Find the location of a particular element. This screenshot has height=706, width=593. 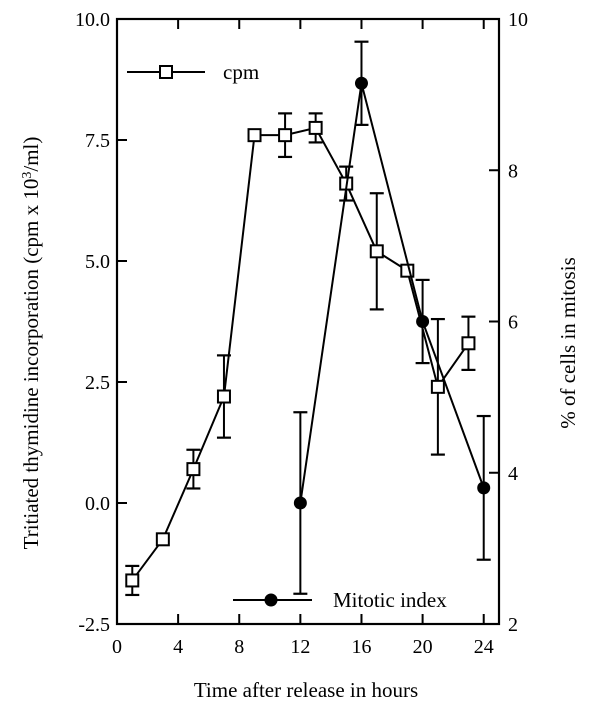

y-right-tick-label: 10 is located at coordinates (518, 20).